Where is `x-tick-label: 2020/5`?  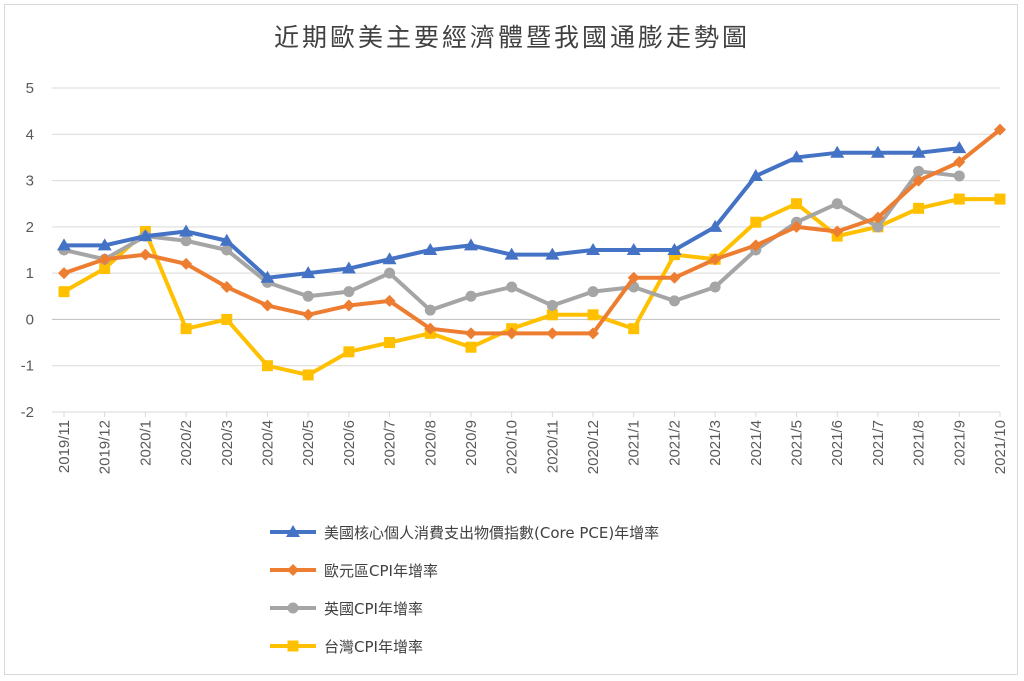
x-tick-label: 2020/5 is located at coordinates (308, 443).